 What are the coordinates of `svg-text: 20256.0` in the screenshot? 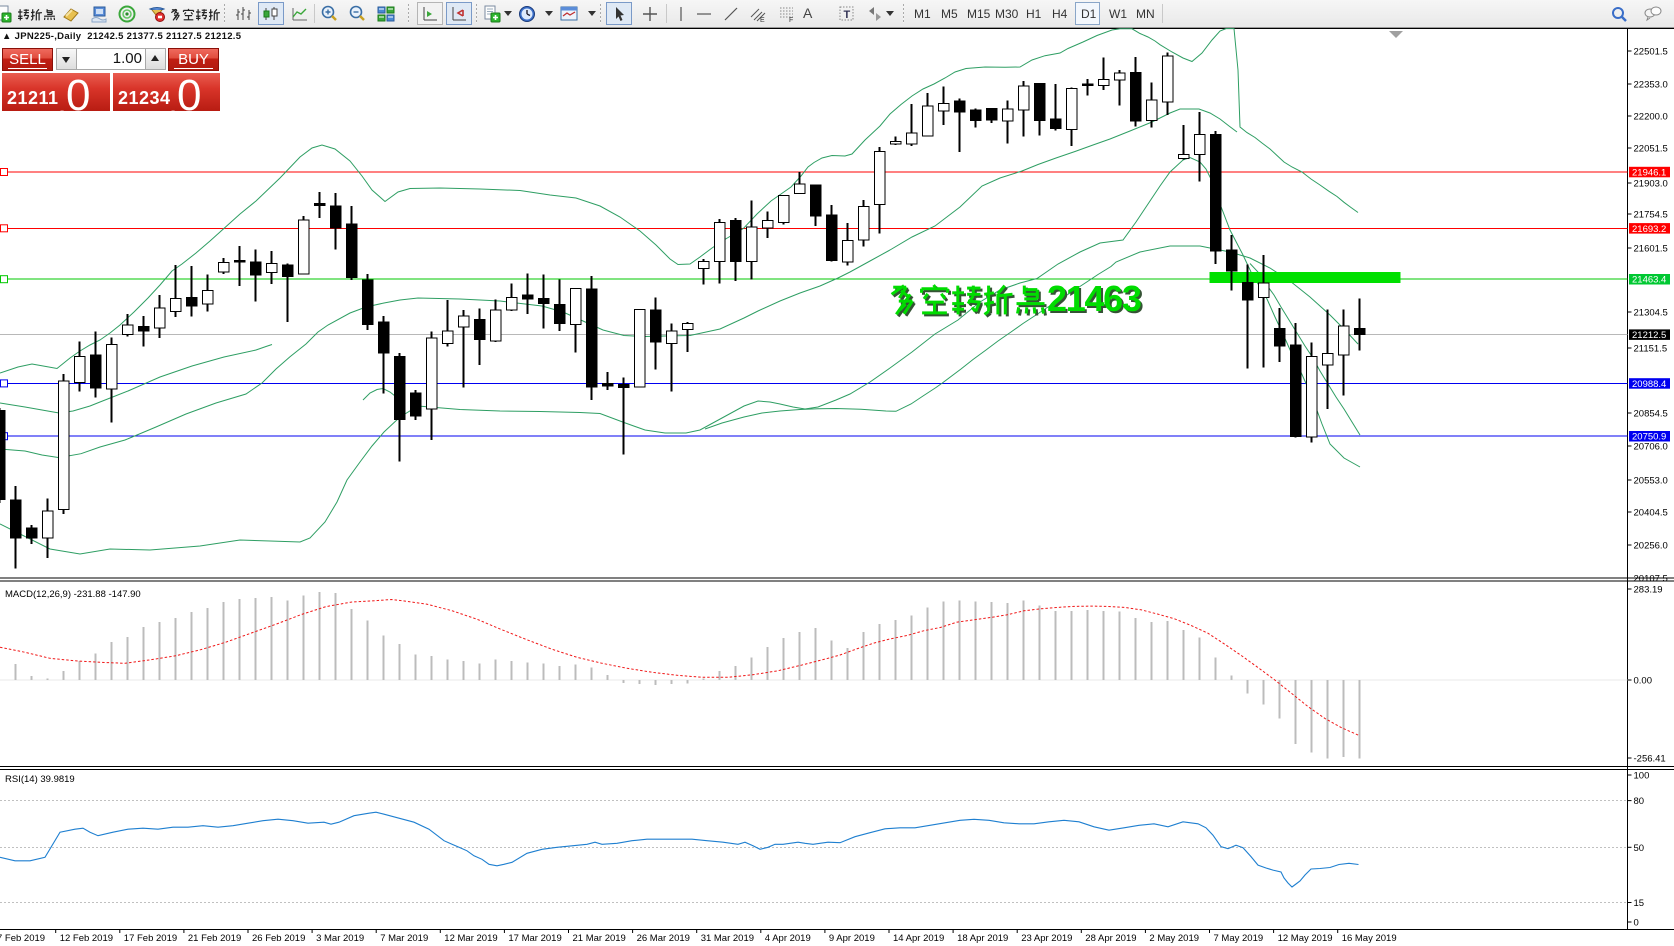 It's located at (1651, 546).